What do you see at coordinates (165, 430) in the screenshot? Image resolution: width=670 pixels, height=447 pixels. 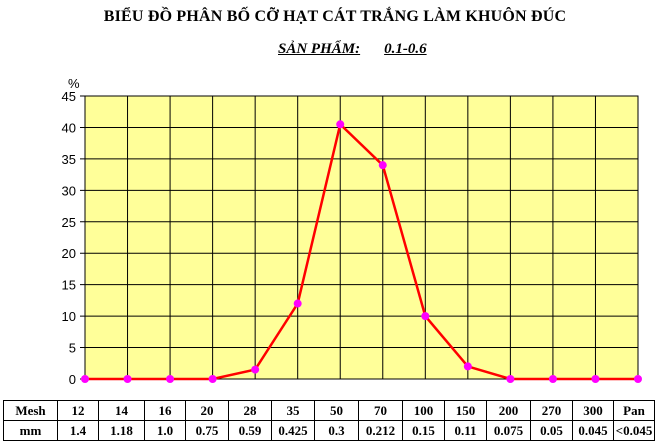 I see `mm-cell: 1.0` at bounding box center [165, 430].